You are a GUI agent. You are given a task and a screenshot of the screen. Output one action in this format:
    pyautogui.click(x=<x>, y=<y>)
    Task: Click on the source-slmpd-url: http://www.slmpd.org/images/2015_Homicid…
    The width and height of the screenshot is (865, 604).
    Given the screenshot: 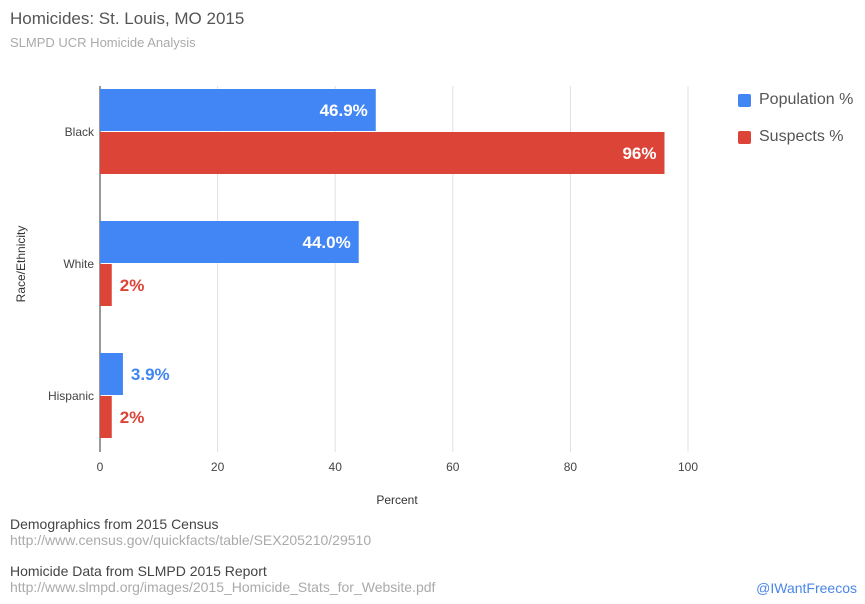 What is the action you would take?
    pyautogui.click(x=223, y=587)
    